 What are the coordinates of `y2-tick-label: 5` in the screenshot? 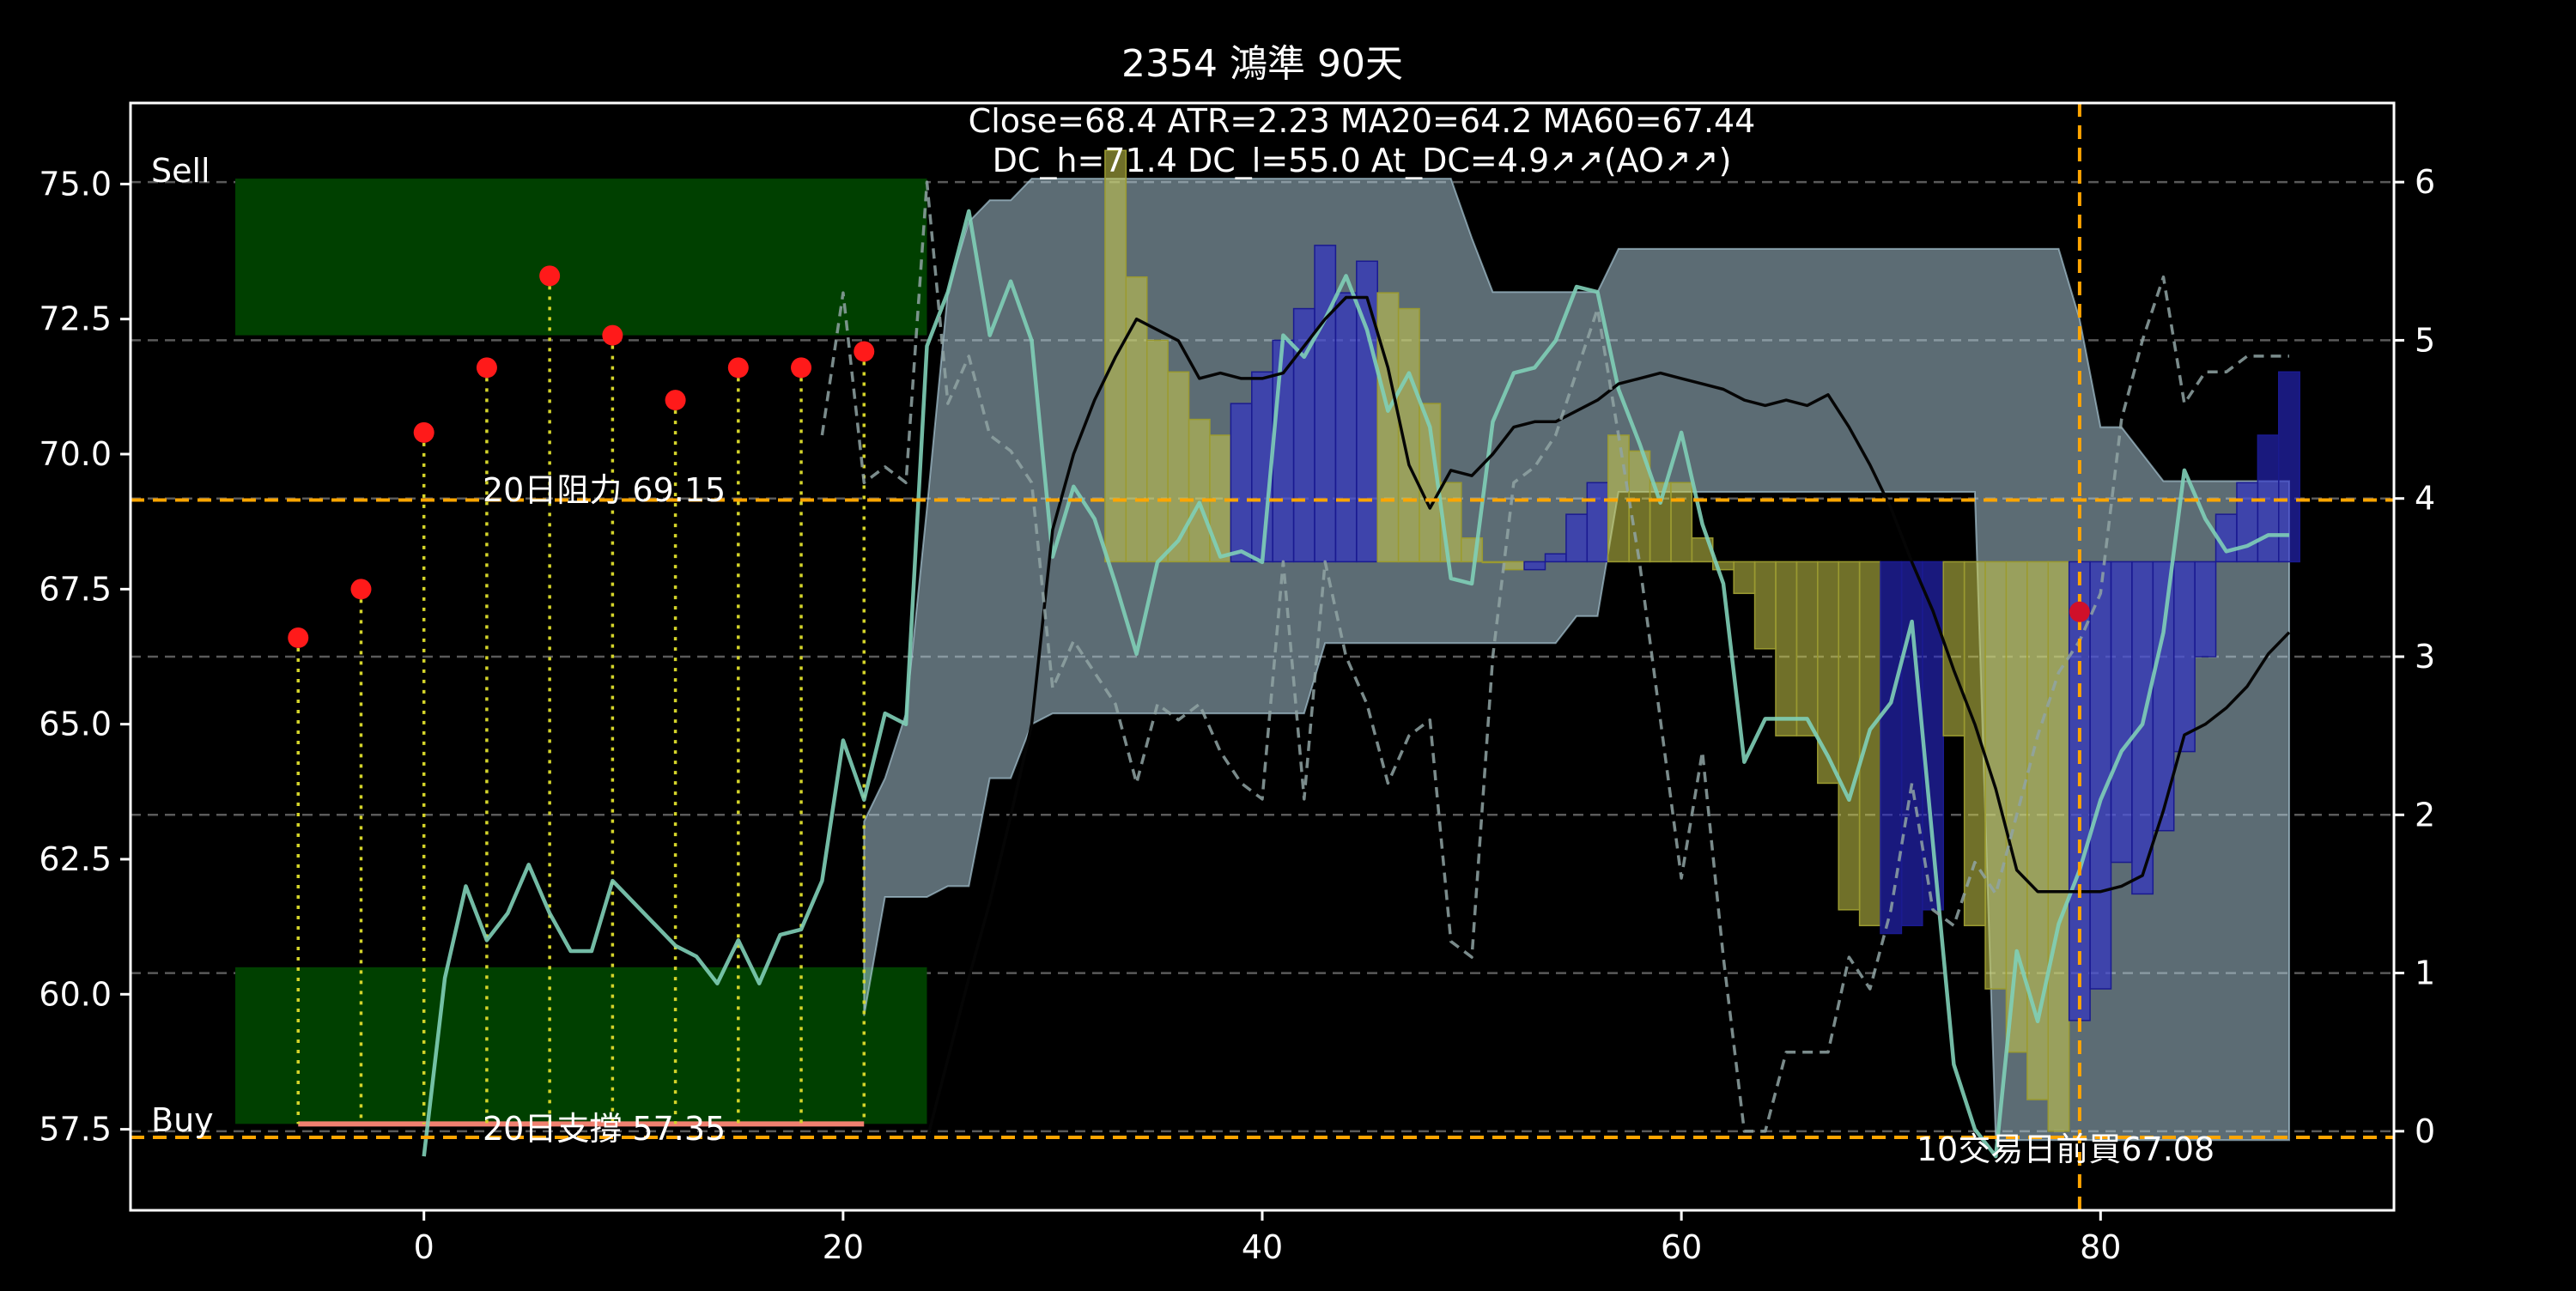 It's located at (2425, 340).